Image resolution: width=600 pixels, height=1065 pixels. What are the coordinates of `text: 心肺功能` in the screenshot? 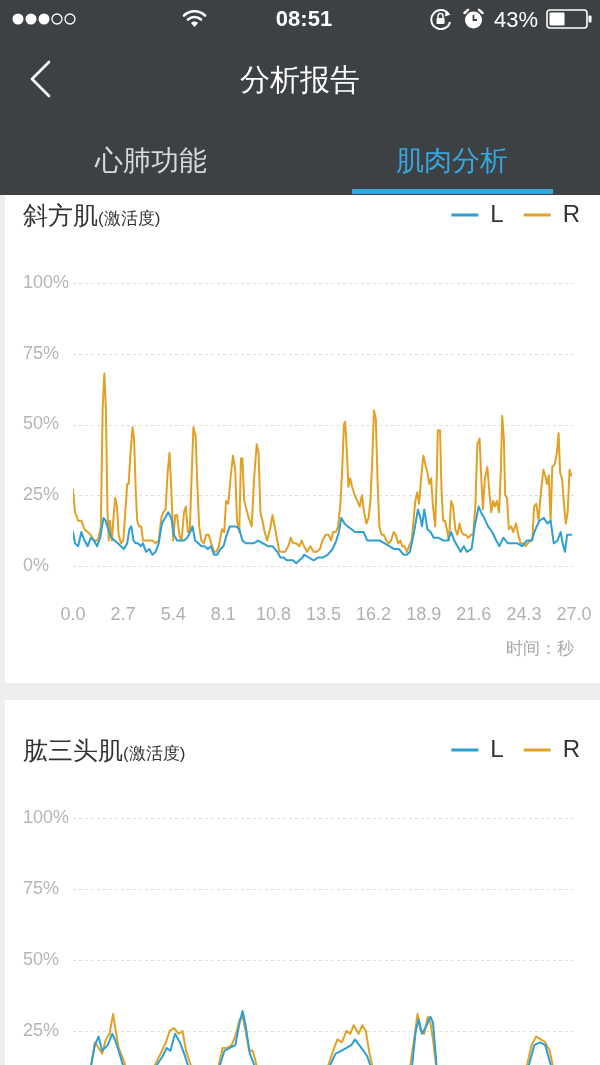 It's located at (151, 161).